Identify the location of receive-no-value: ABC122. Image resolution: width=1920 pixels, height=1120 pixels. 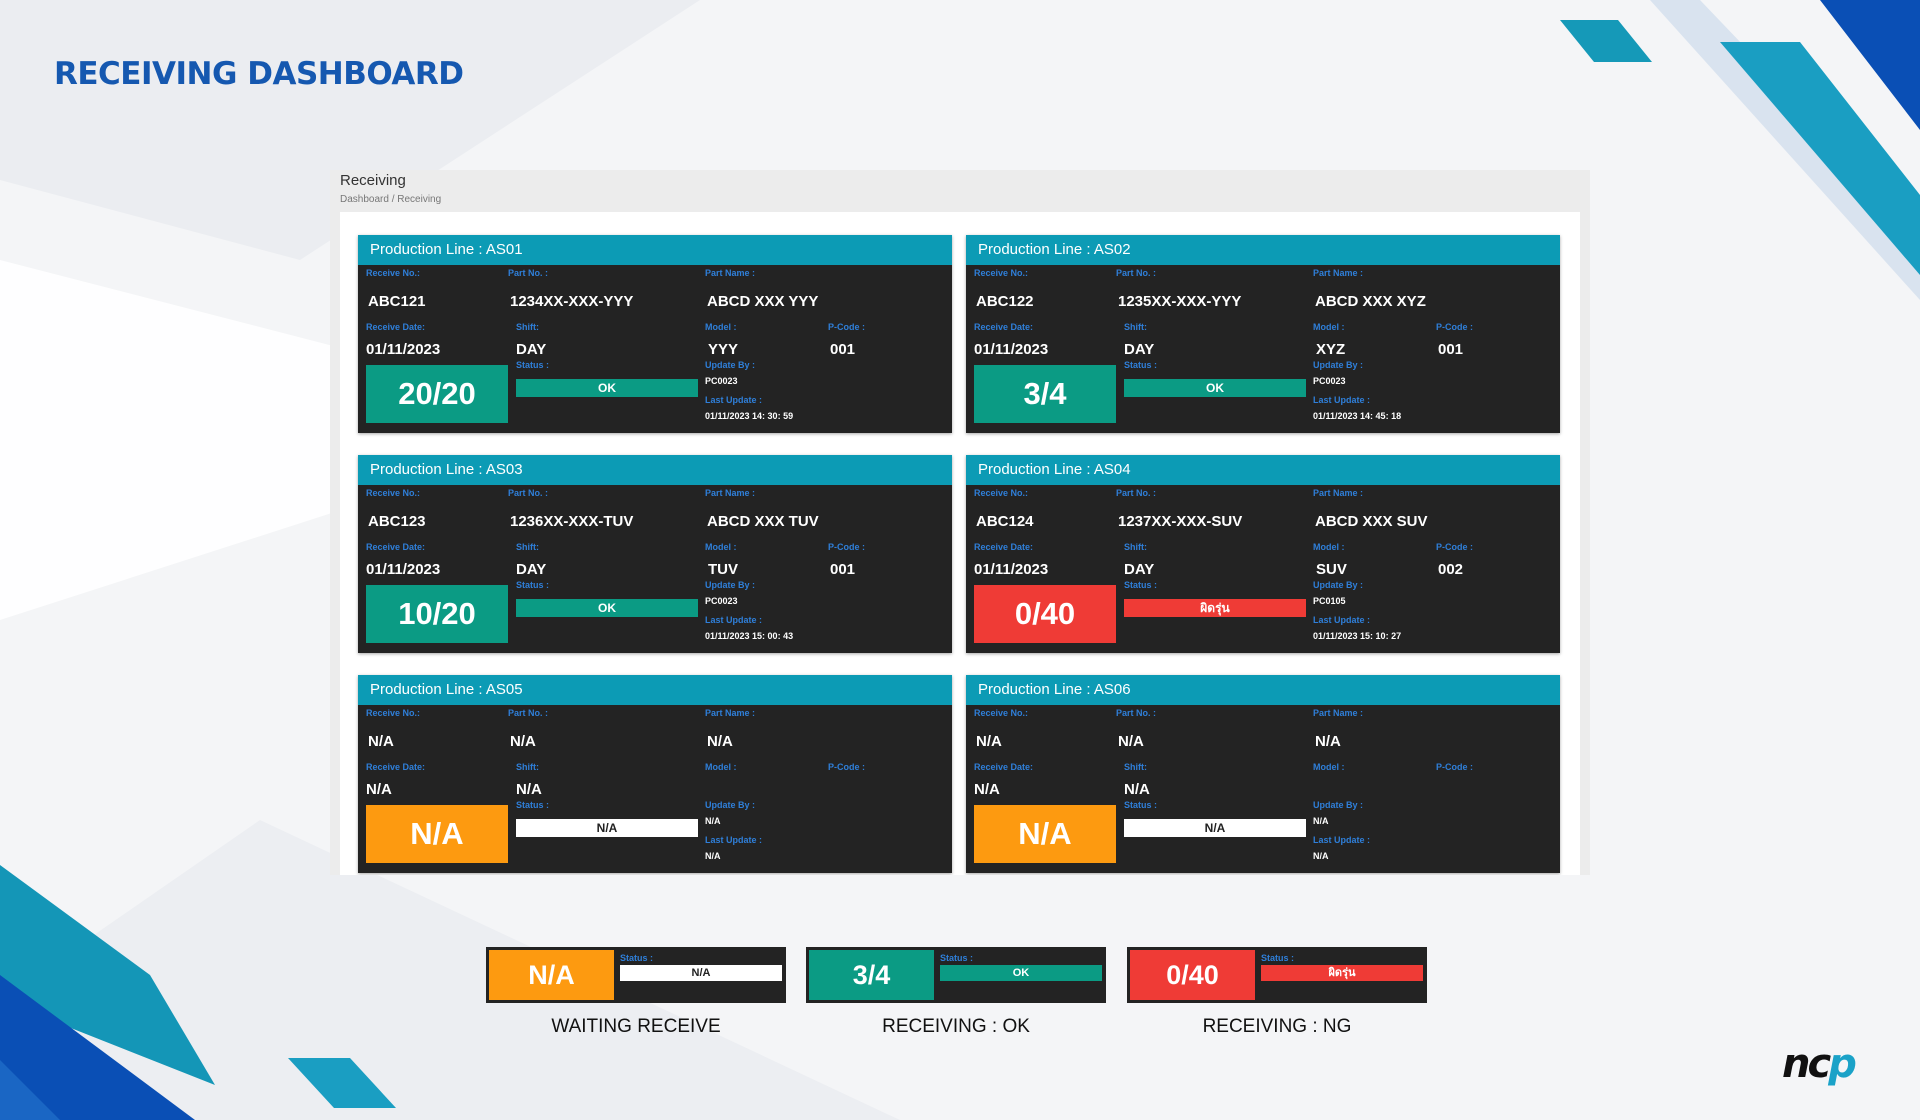
(1005, 301).